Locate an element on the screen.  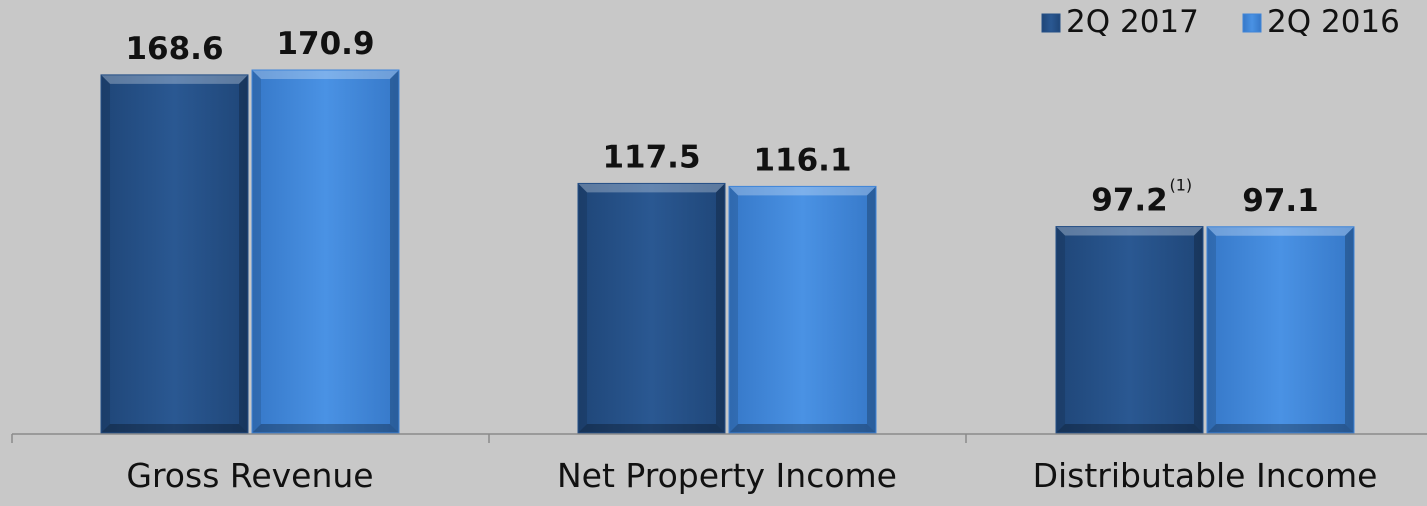
bar-2q-2016-gross-revenue is located at coordinates (325, 251).